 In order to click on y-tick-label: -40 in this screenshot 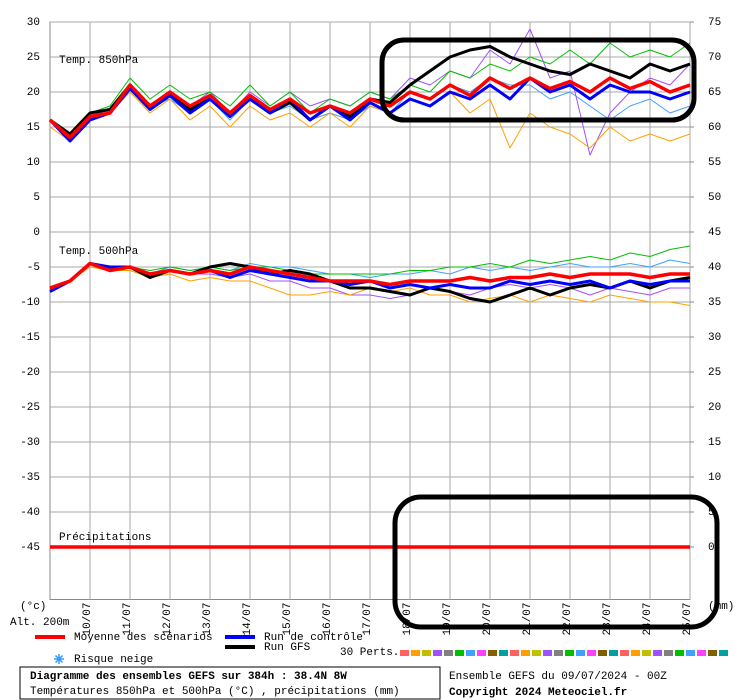, I will do `click(30, 513)`.